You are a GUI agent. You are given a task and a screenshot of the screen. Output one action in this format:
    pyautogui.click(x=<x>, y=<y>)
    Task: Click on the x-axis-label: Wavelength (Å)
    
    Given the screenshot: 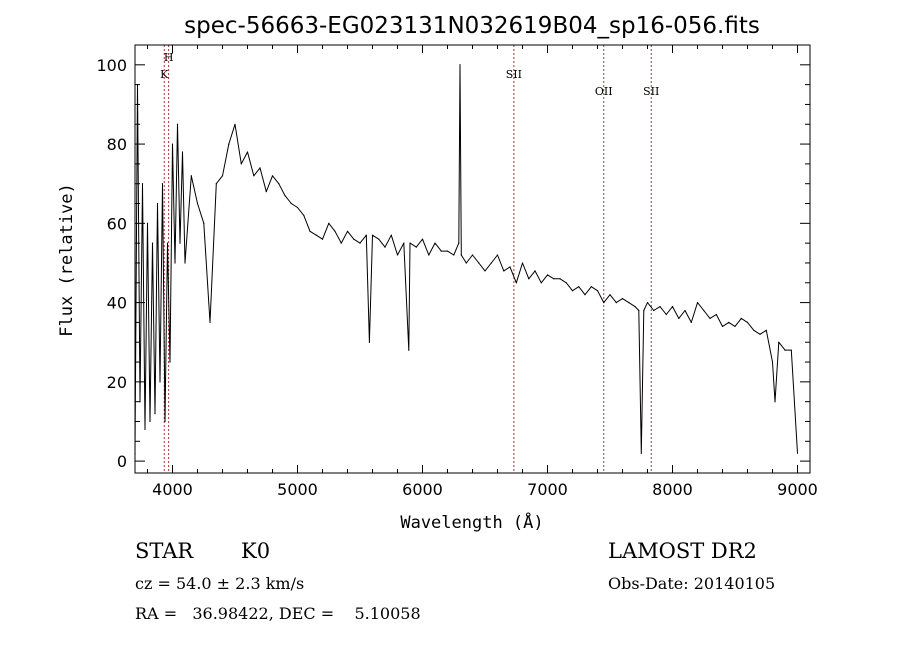 What is the action you would take?
    pyautogui.click(x=471, y=522)
    